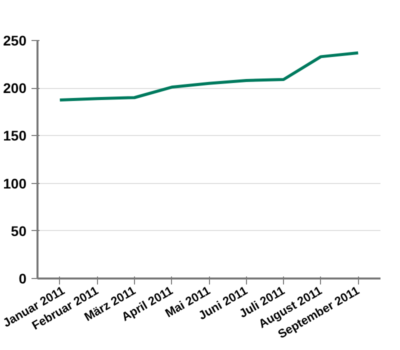 Image resolution: width=400 pixels, height=350 pixels. I want to click on y-tick-label: 50, so click(18, 230).